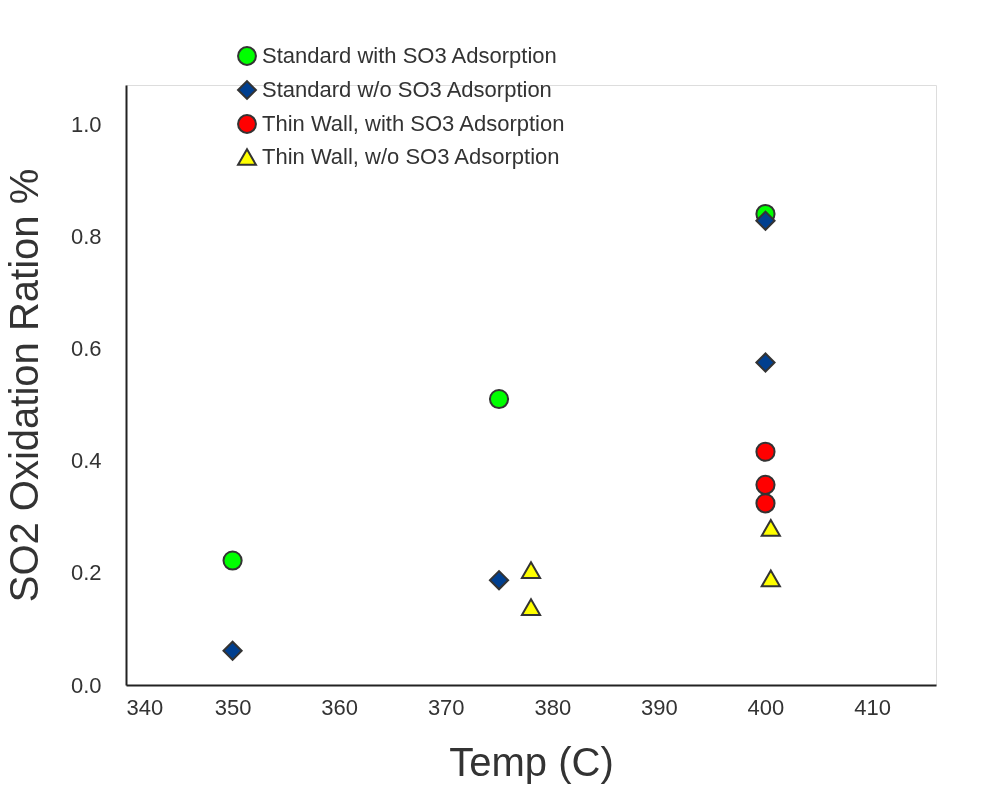 The width and height of the screenshot is (1004, 807). What do you see at coordinates (86, 349) in the screenshot?
I see `y-tick-label: 0.6` at bounding box center [86, 349].